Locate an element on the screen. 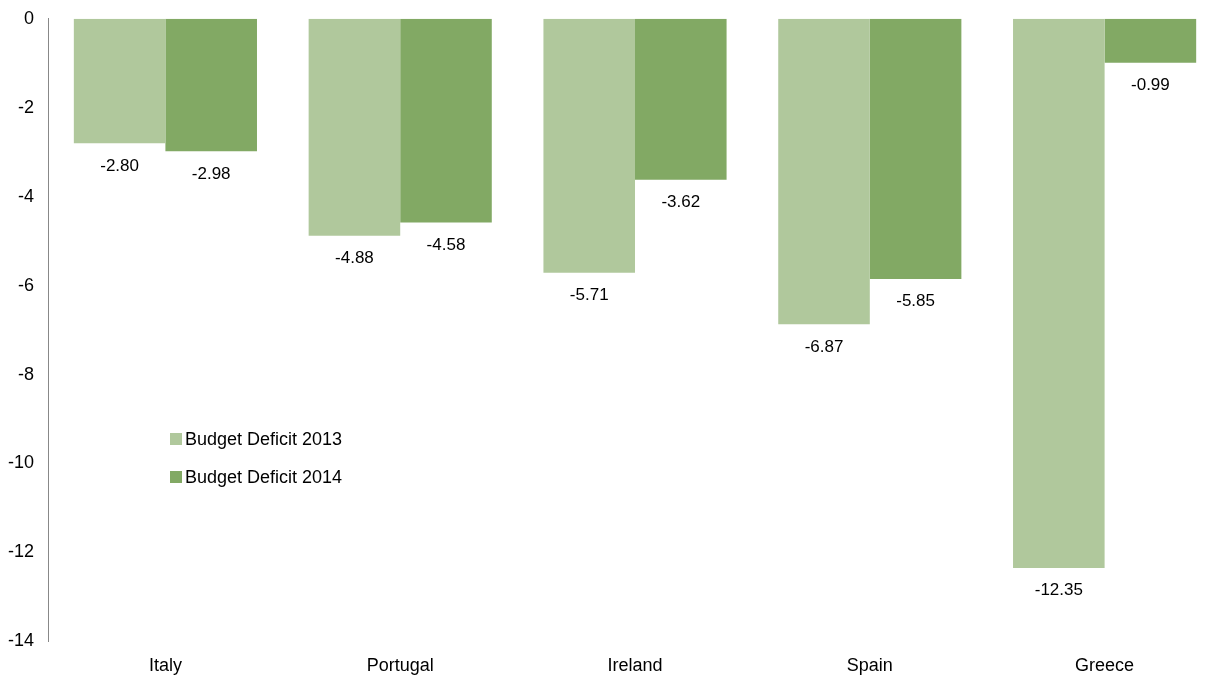 This screenshot has width=1222, height=691. data-label: -4.88 is located at coordinates (354, 258).